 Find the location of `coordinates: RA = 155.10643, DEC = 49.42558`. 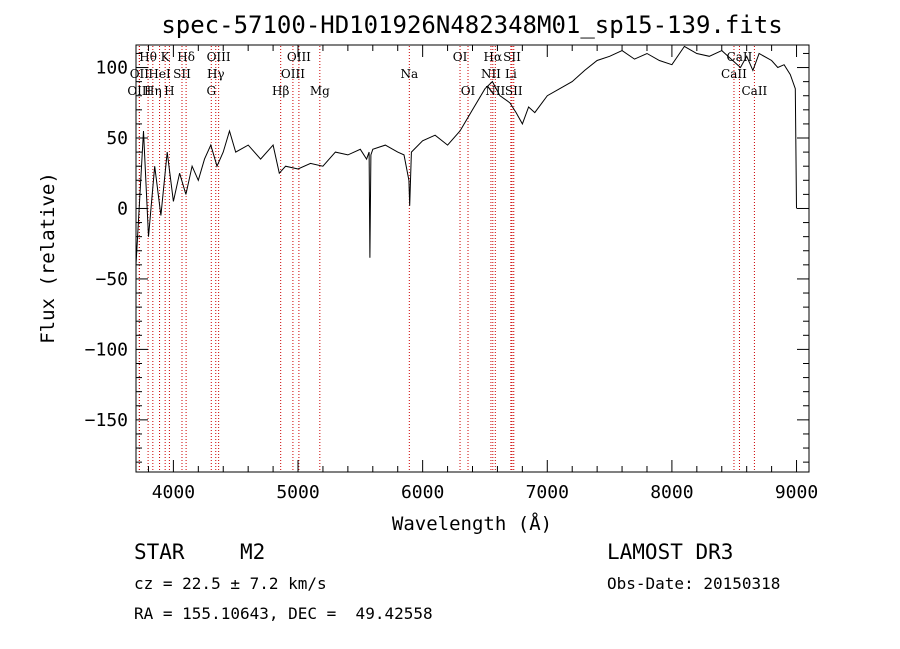

coordinates: RA = 155.10643, DEC = 49.42558 is located at coordinates (283, 613).